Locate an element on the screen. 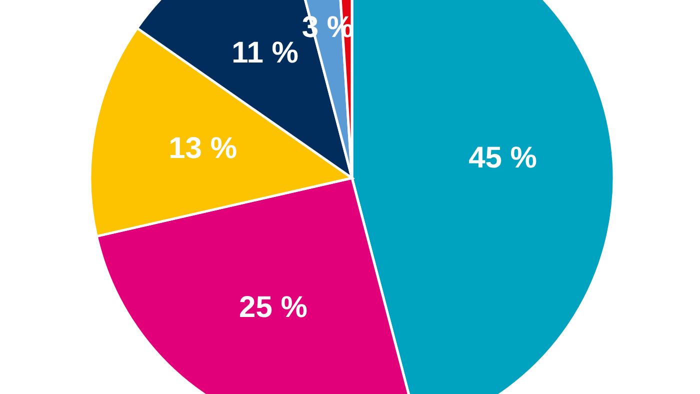 The image size is (700, 394). data-label: 11 % is located at coordinates (265, 53).